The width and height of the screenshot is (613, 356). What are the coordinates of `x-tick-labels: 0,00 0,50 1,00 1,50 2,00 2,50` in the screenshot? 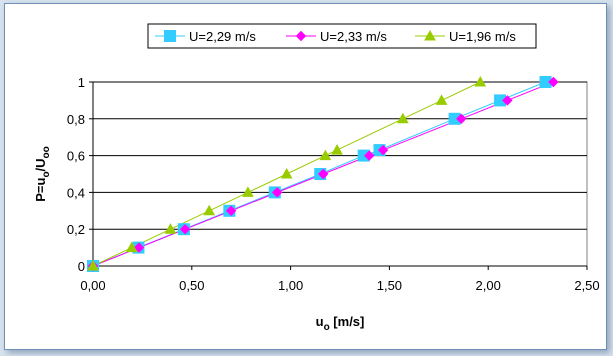 It's located at (339, 285).